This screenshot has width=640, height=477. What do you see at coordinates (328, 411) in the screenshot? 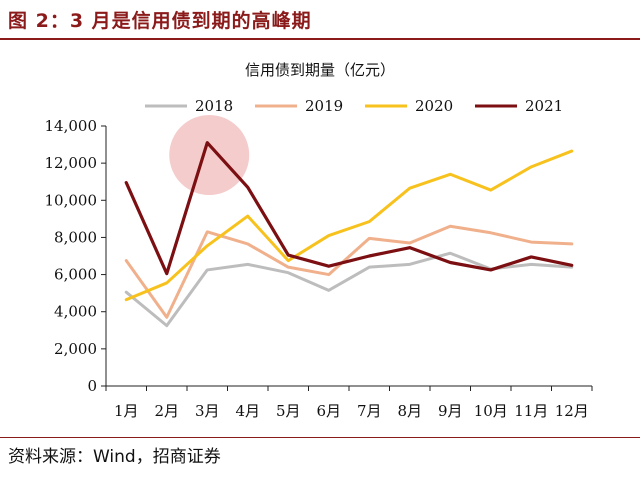
I see `x-tick-label: 6月` at bounding box center [328, 411].